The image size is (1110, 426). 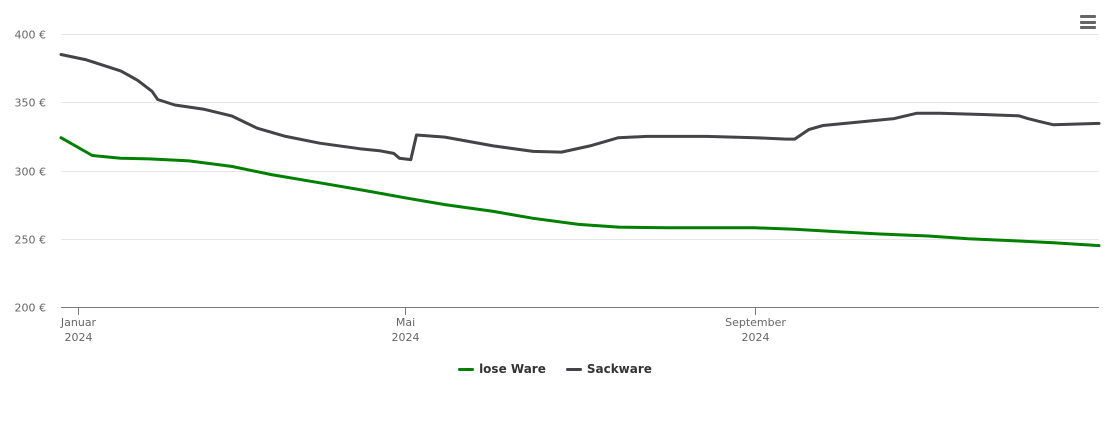 What do you see at coordinates (31, 308) in the screenshot?
I see `y-tick-label: 200 €` at bounding box center [31, 308].